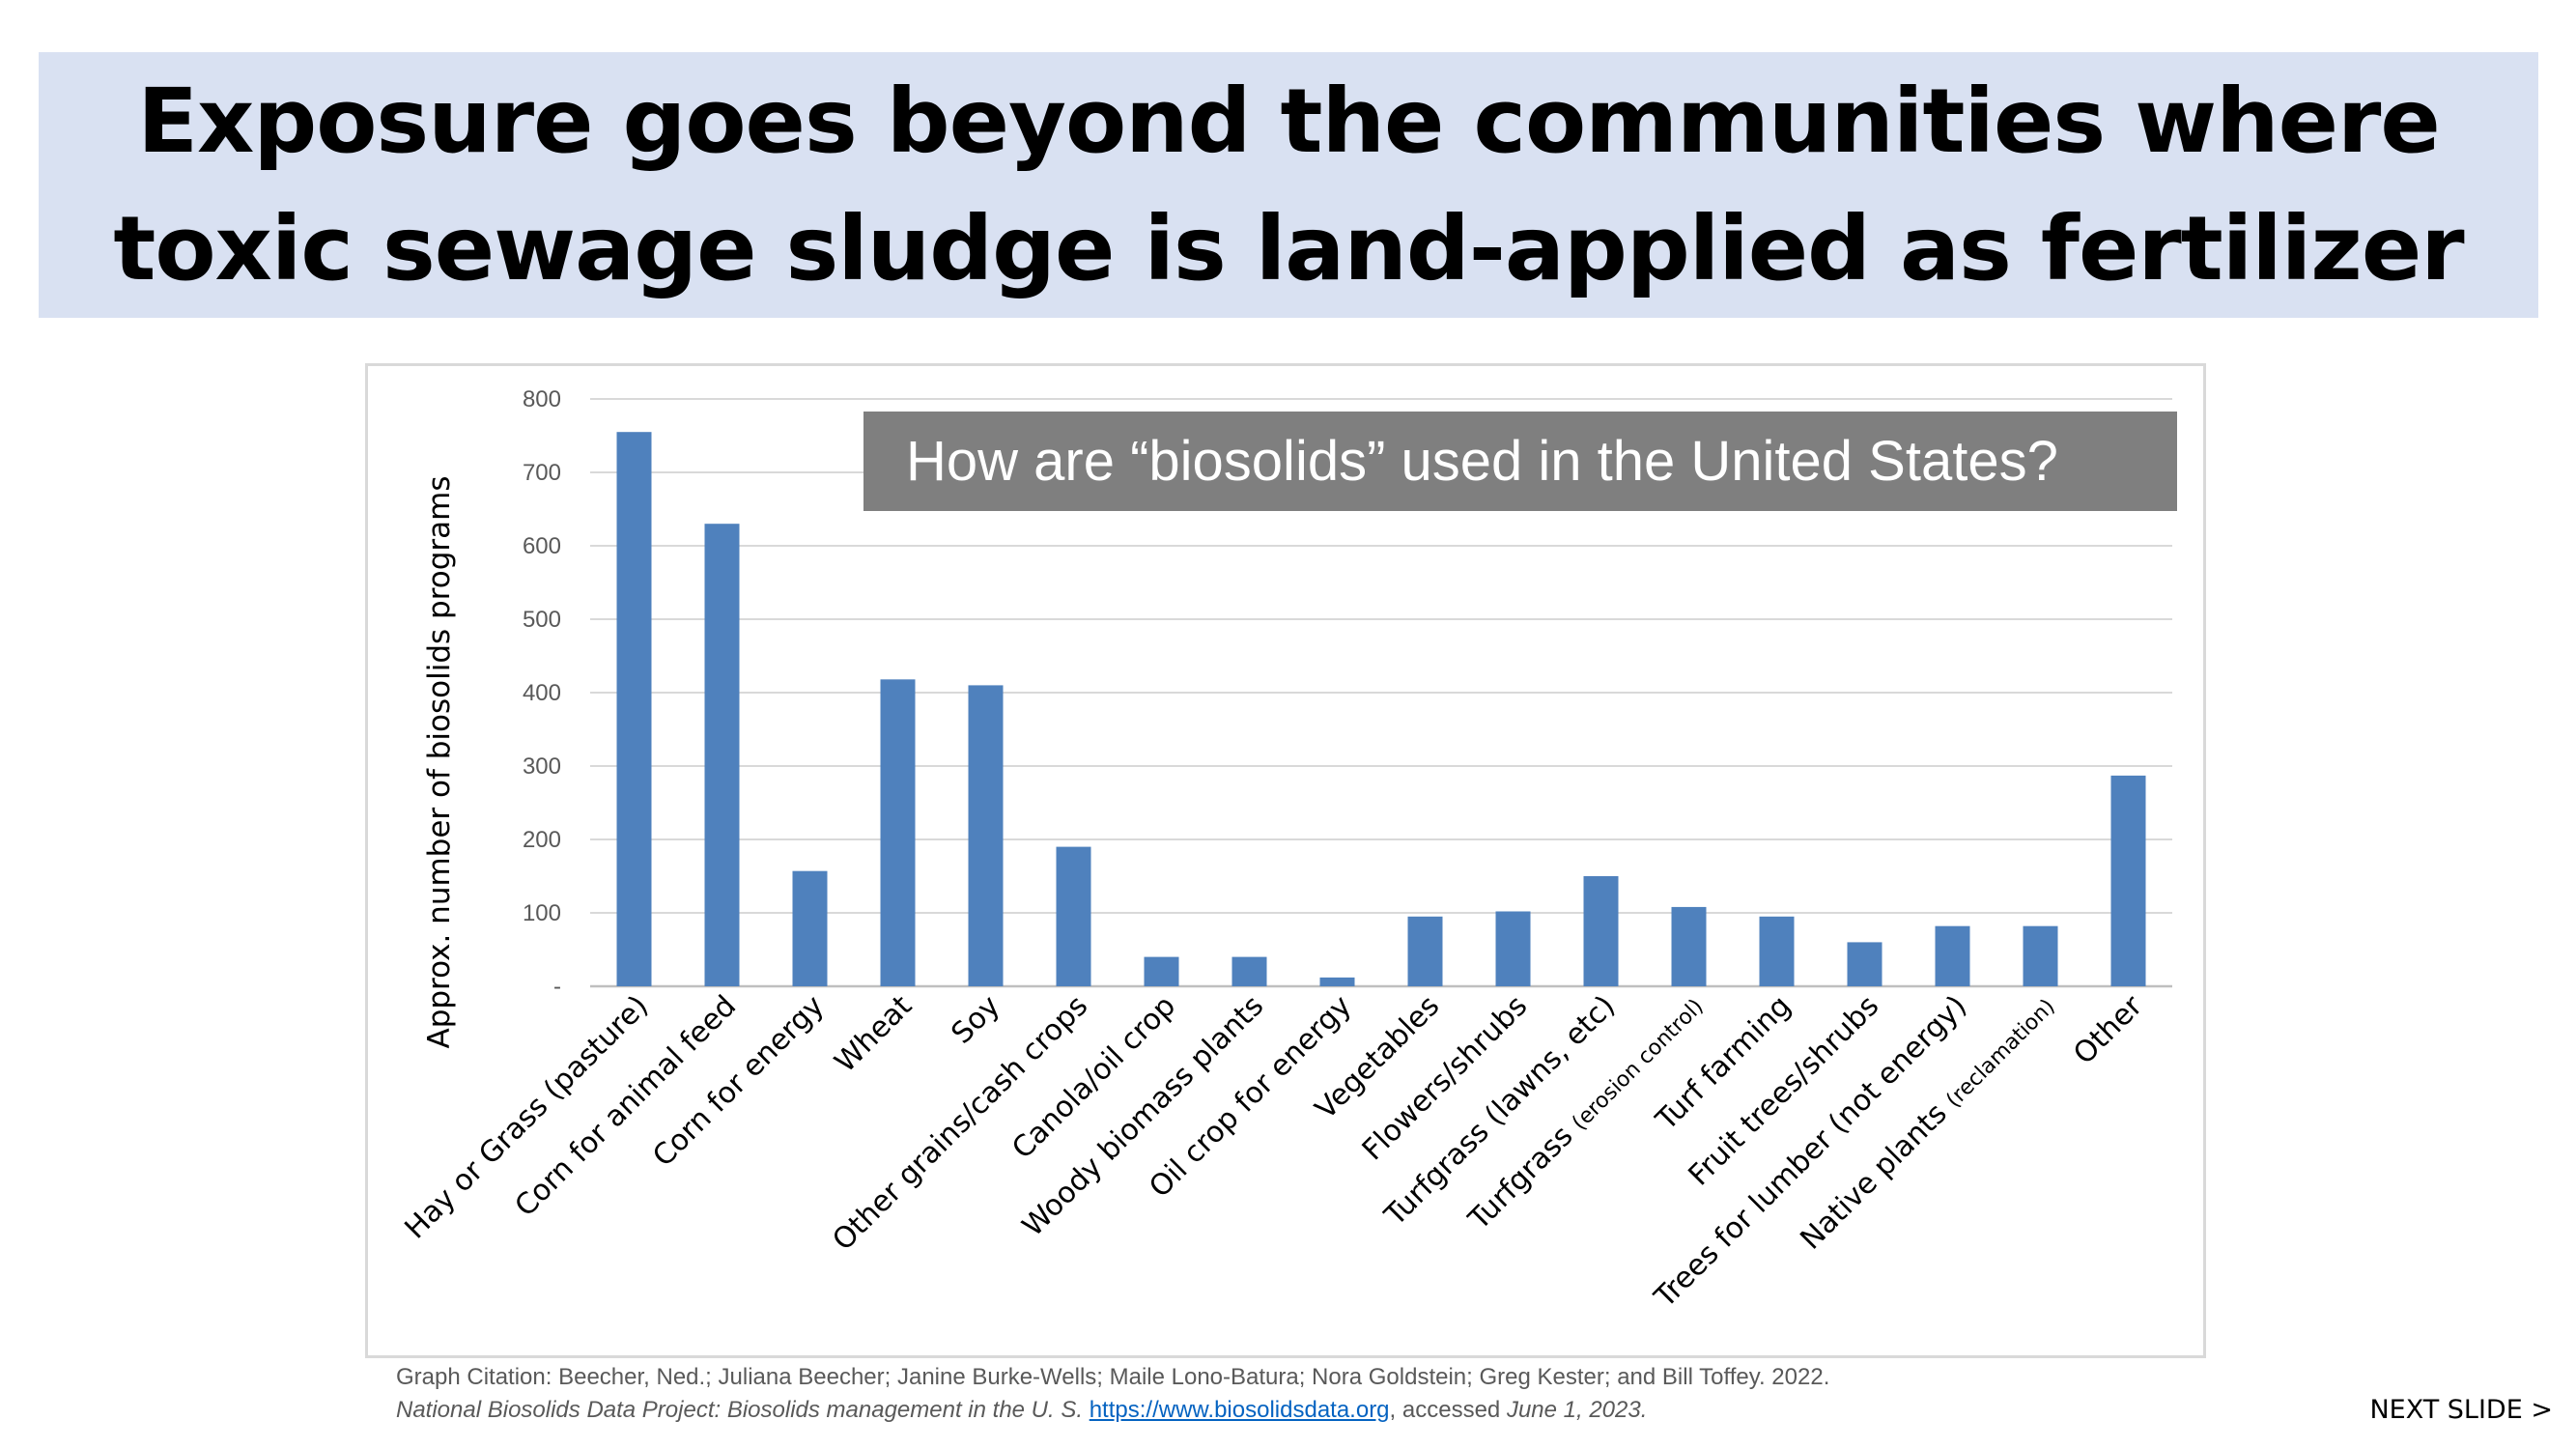 This screenshot has height=1449, width=2576. Describe the element at coordinates (1445, 1078) in the screenshot. I see `x-tick-label: Flowers/shrubs` at that location.